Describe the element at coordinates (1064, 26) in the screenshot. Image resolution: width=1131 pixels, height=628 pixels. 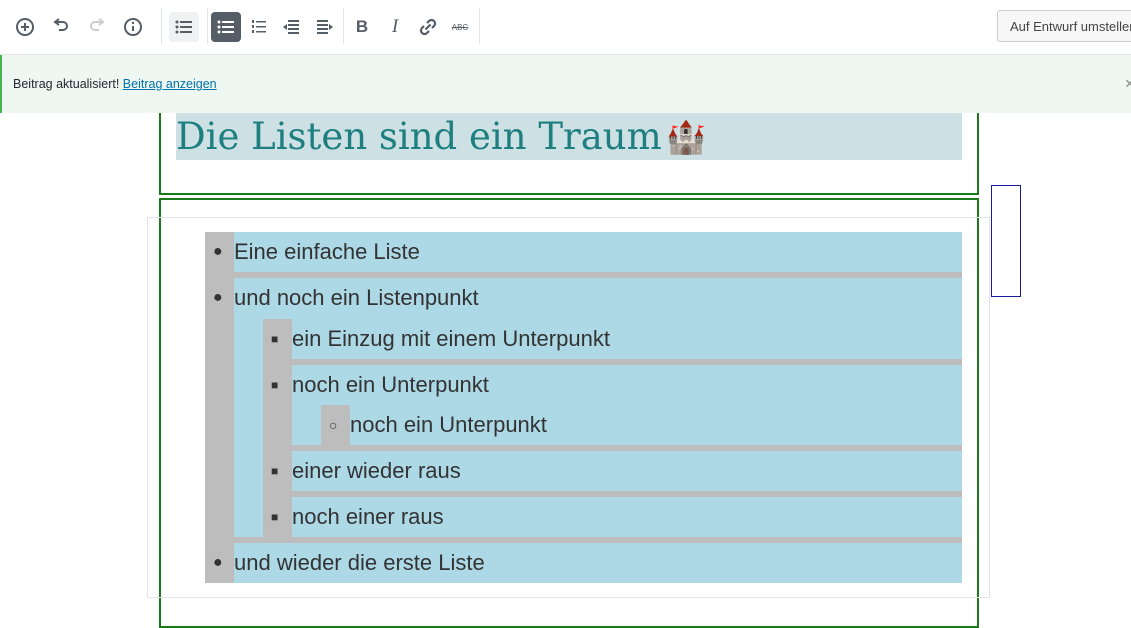
I see `switch-to-draft-button: Auf Entwurf umstellen` at that location.